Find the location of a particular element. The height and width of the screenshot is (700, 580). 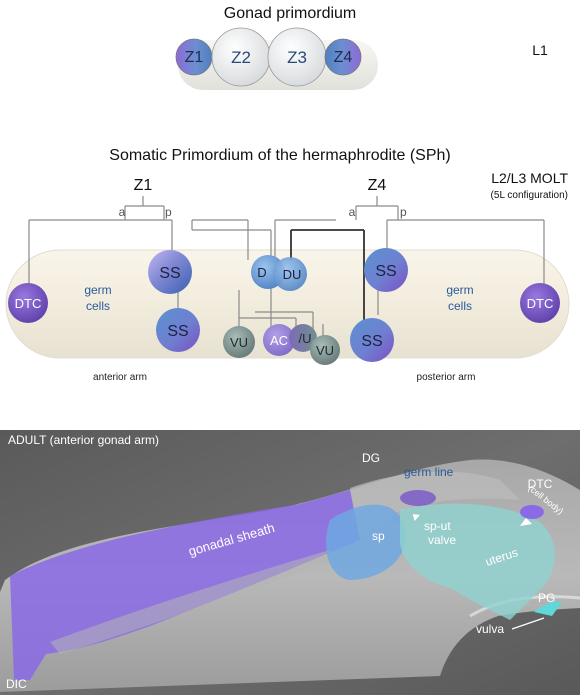

z1-label: Z1 is located at coordinates (194, 57).